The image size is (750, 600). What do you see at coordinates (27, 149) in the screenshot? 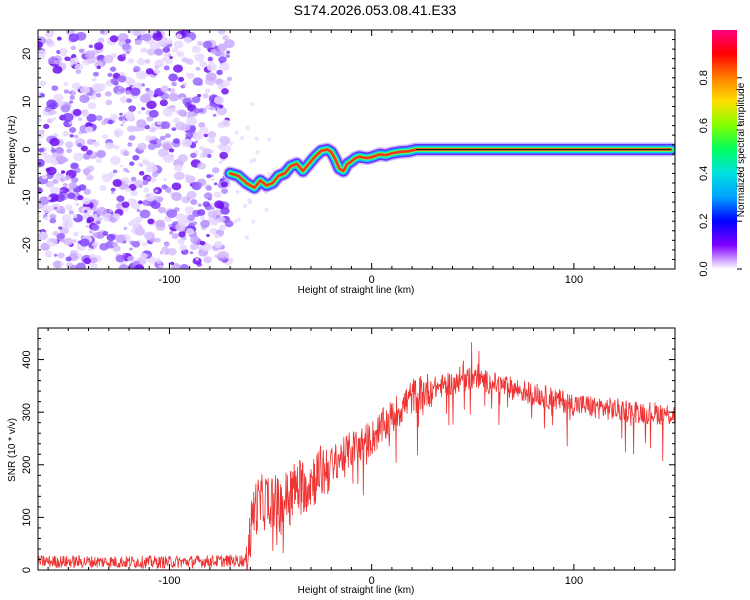
I see `spectrogram-ytick-label: 0` at bounding box center [27, 149].